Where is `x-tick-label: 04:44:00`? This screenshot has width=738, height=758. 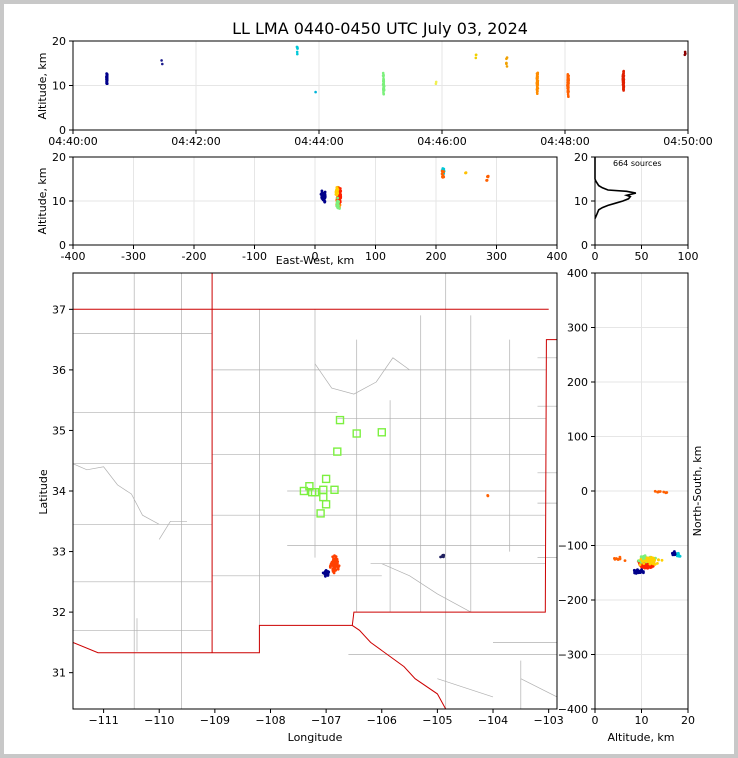 x-tick-label: 04:44:00 is located at coordinates (318, 141).